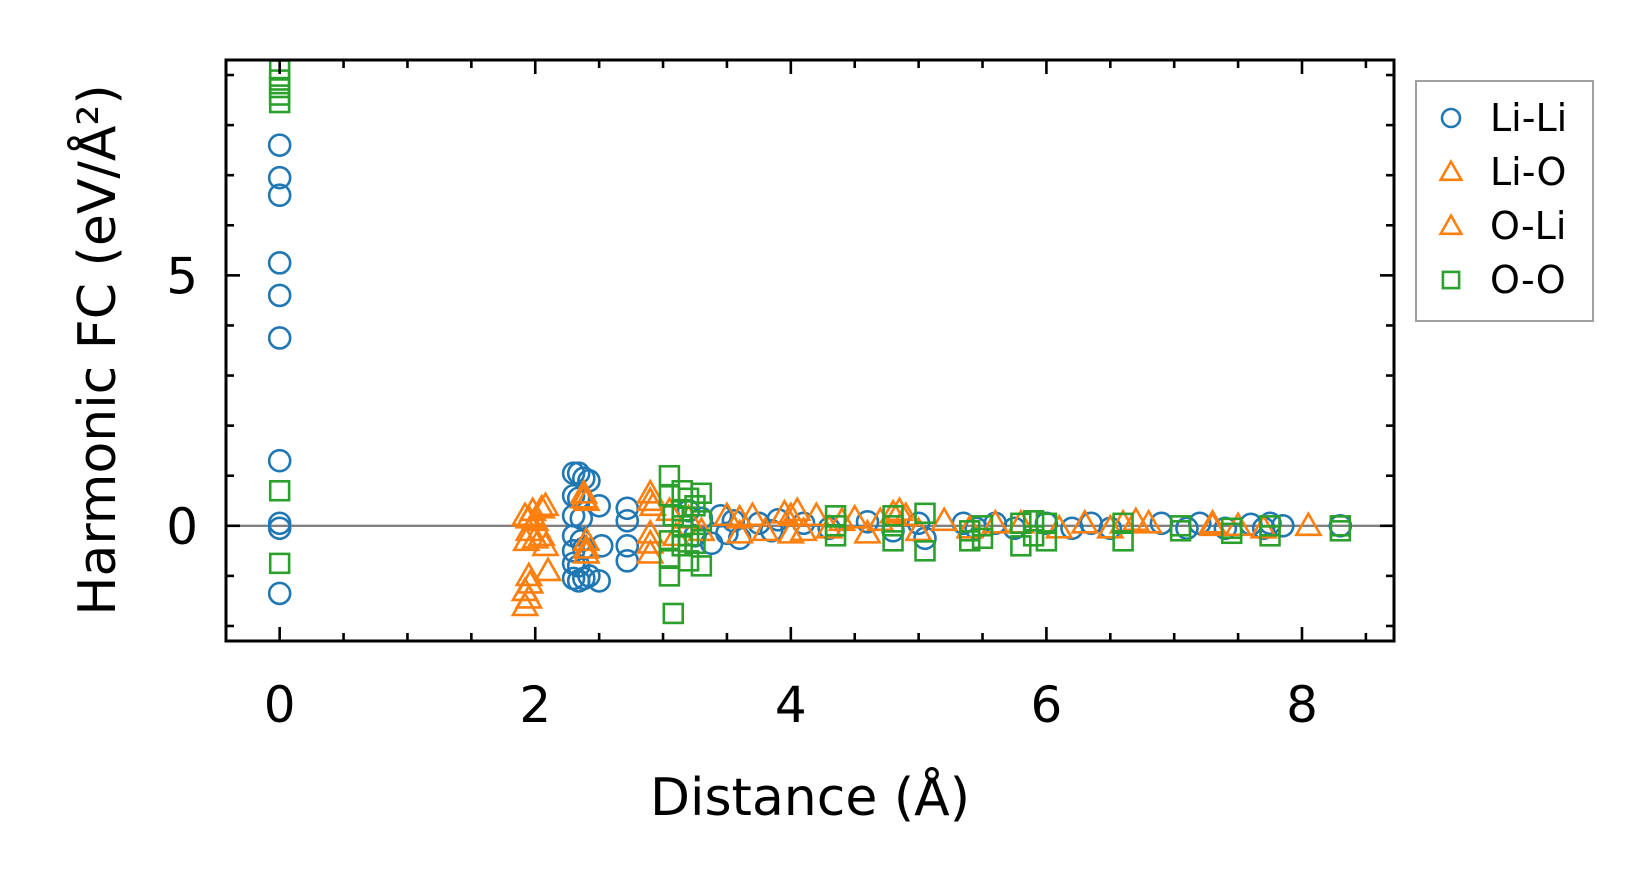 The width and height of the screenshot is (1645, 883). Describe the element at coordinates (791, 705) in the screenshot. I see `x-tick-label: 4` at that location.